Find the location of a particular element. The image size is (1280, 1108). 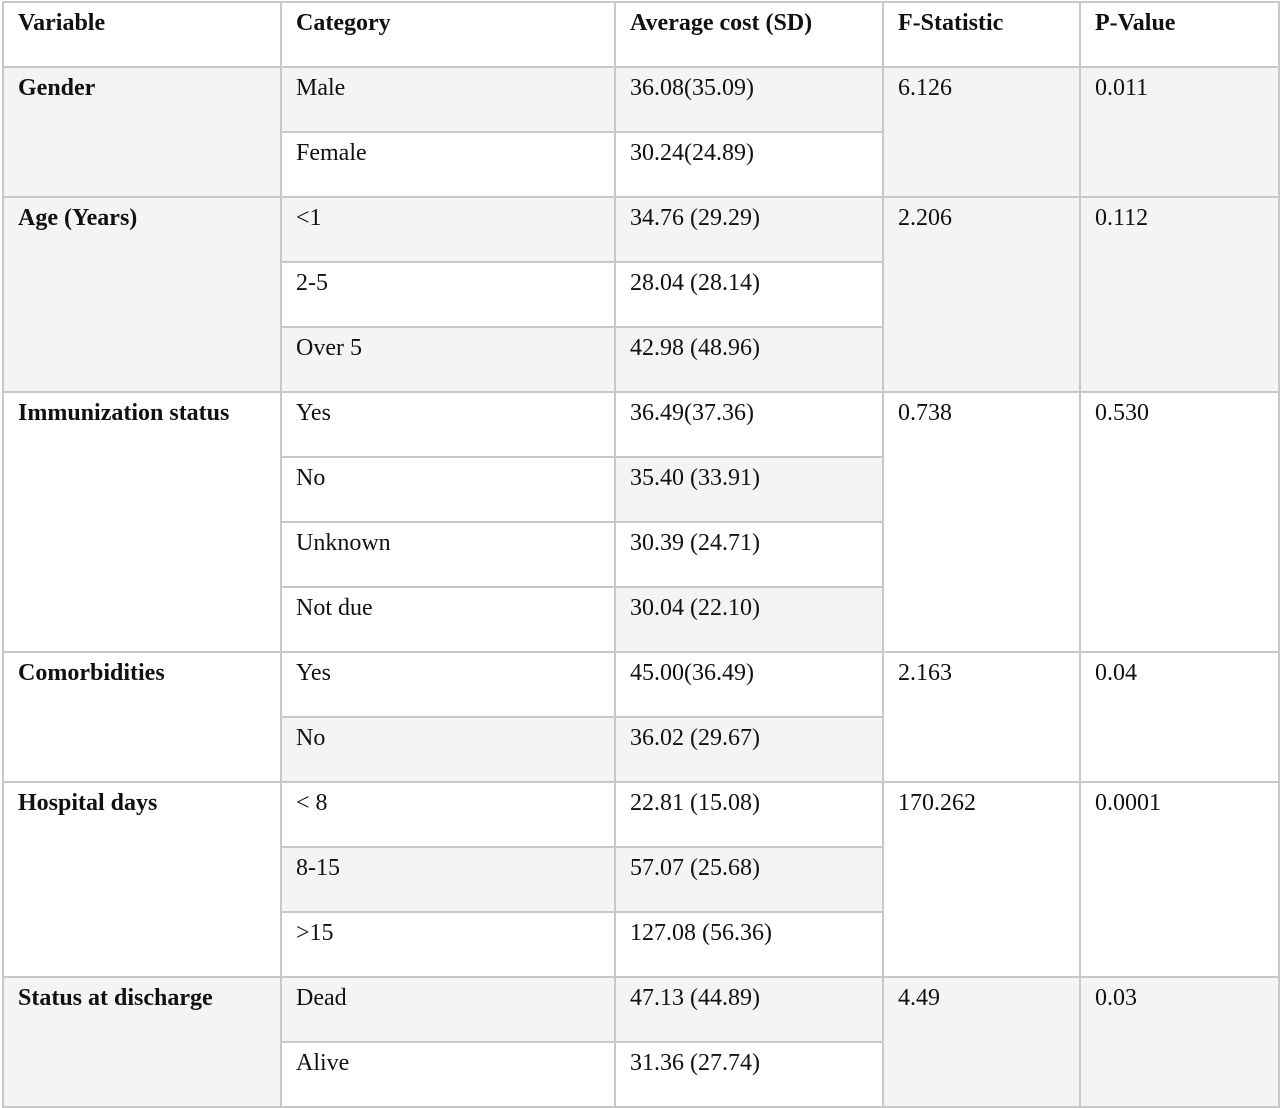

cost-cell: 57.07 (25.68) is located at coordinates (749, 879).